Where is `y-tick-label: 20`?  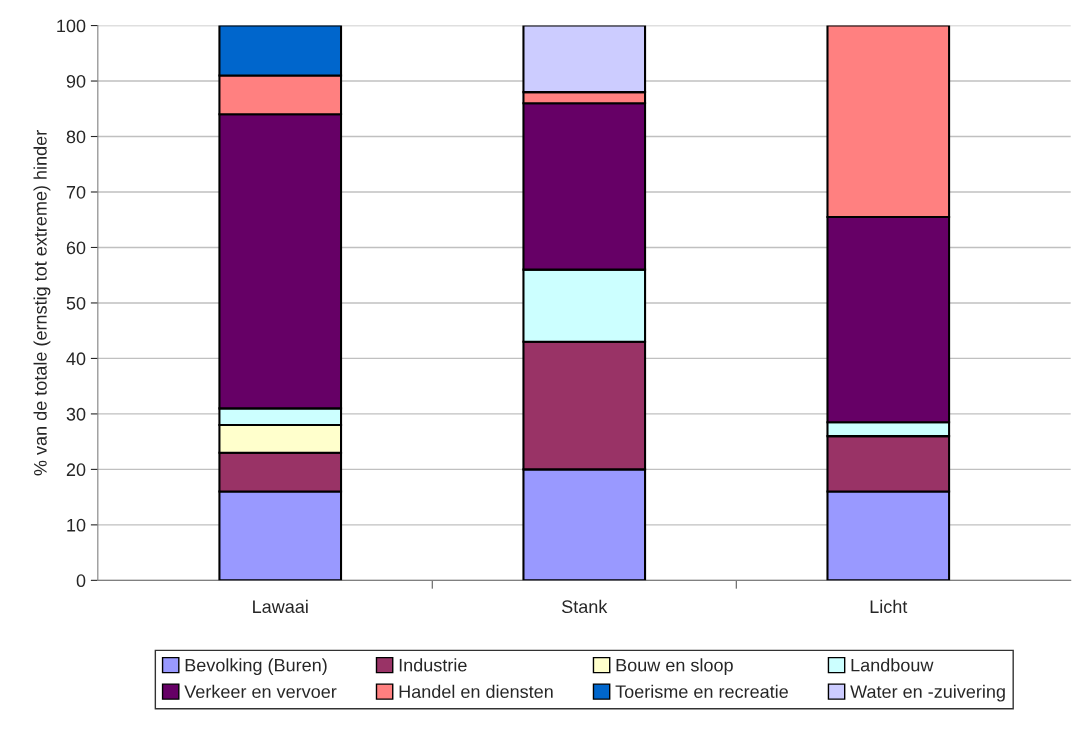 y-tick-label: 20 is located at coordinates (76, 470).